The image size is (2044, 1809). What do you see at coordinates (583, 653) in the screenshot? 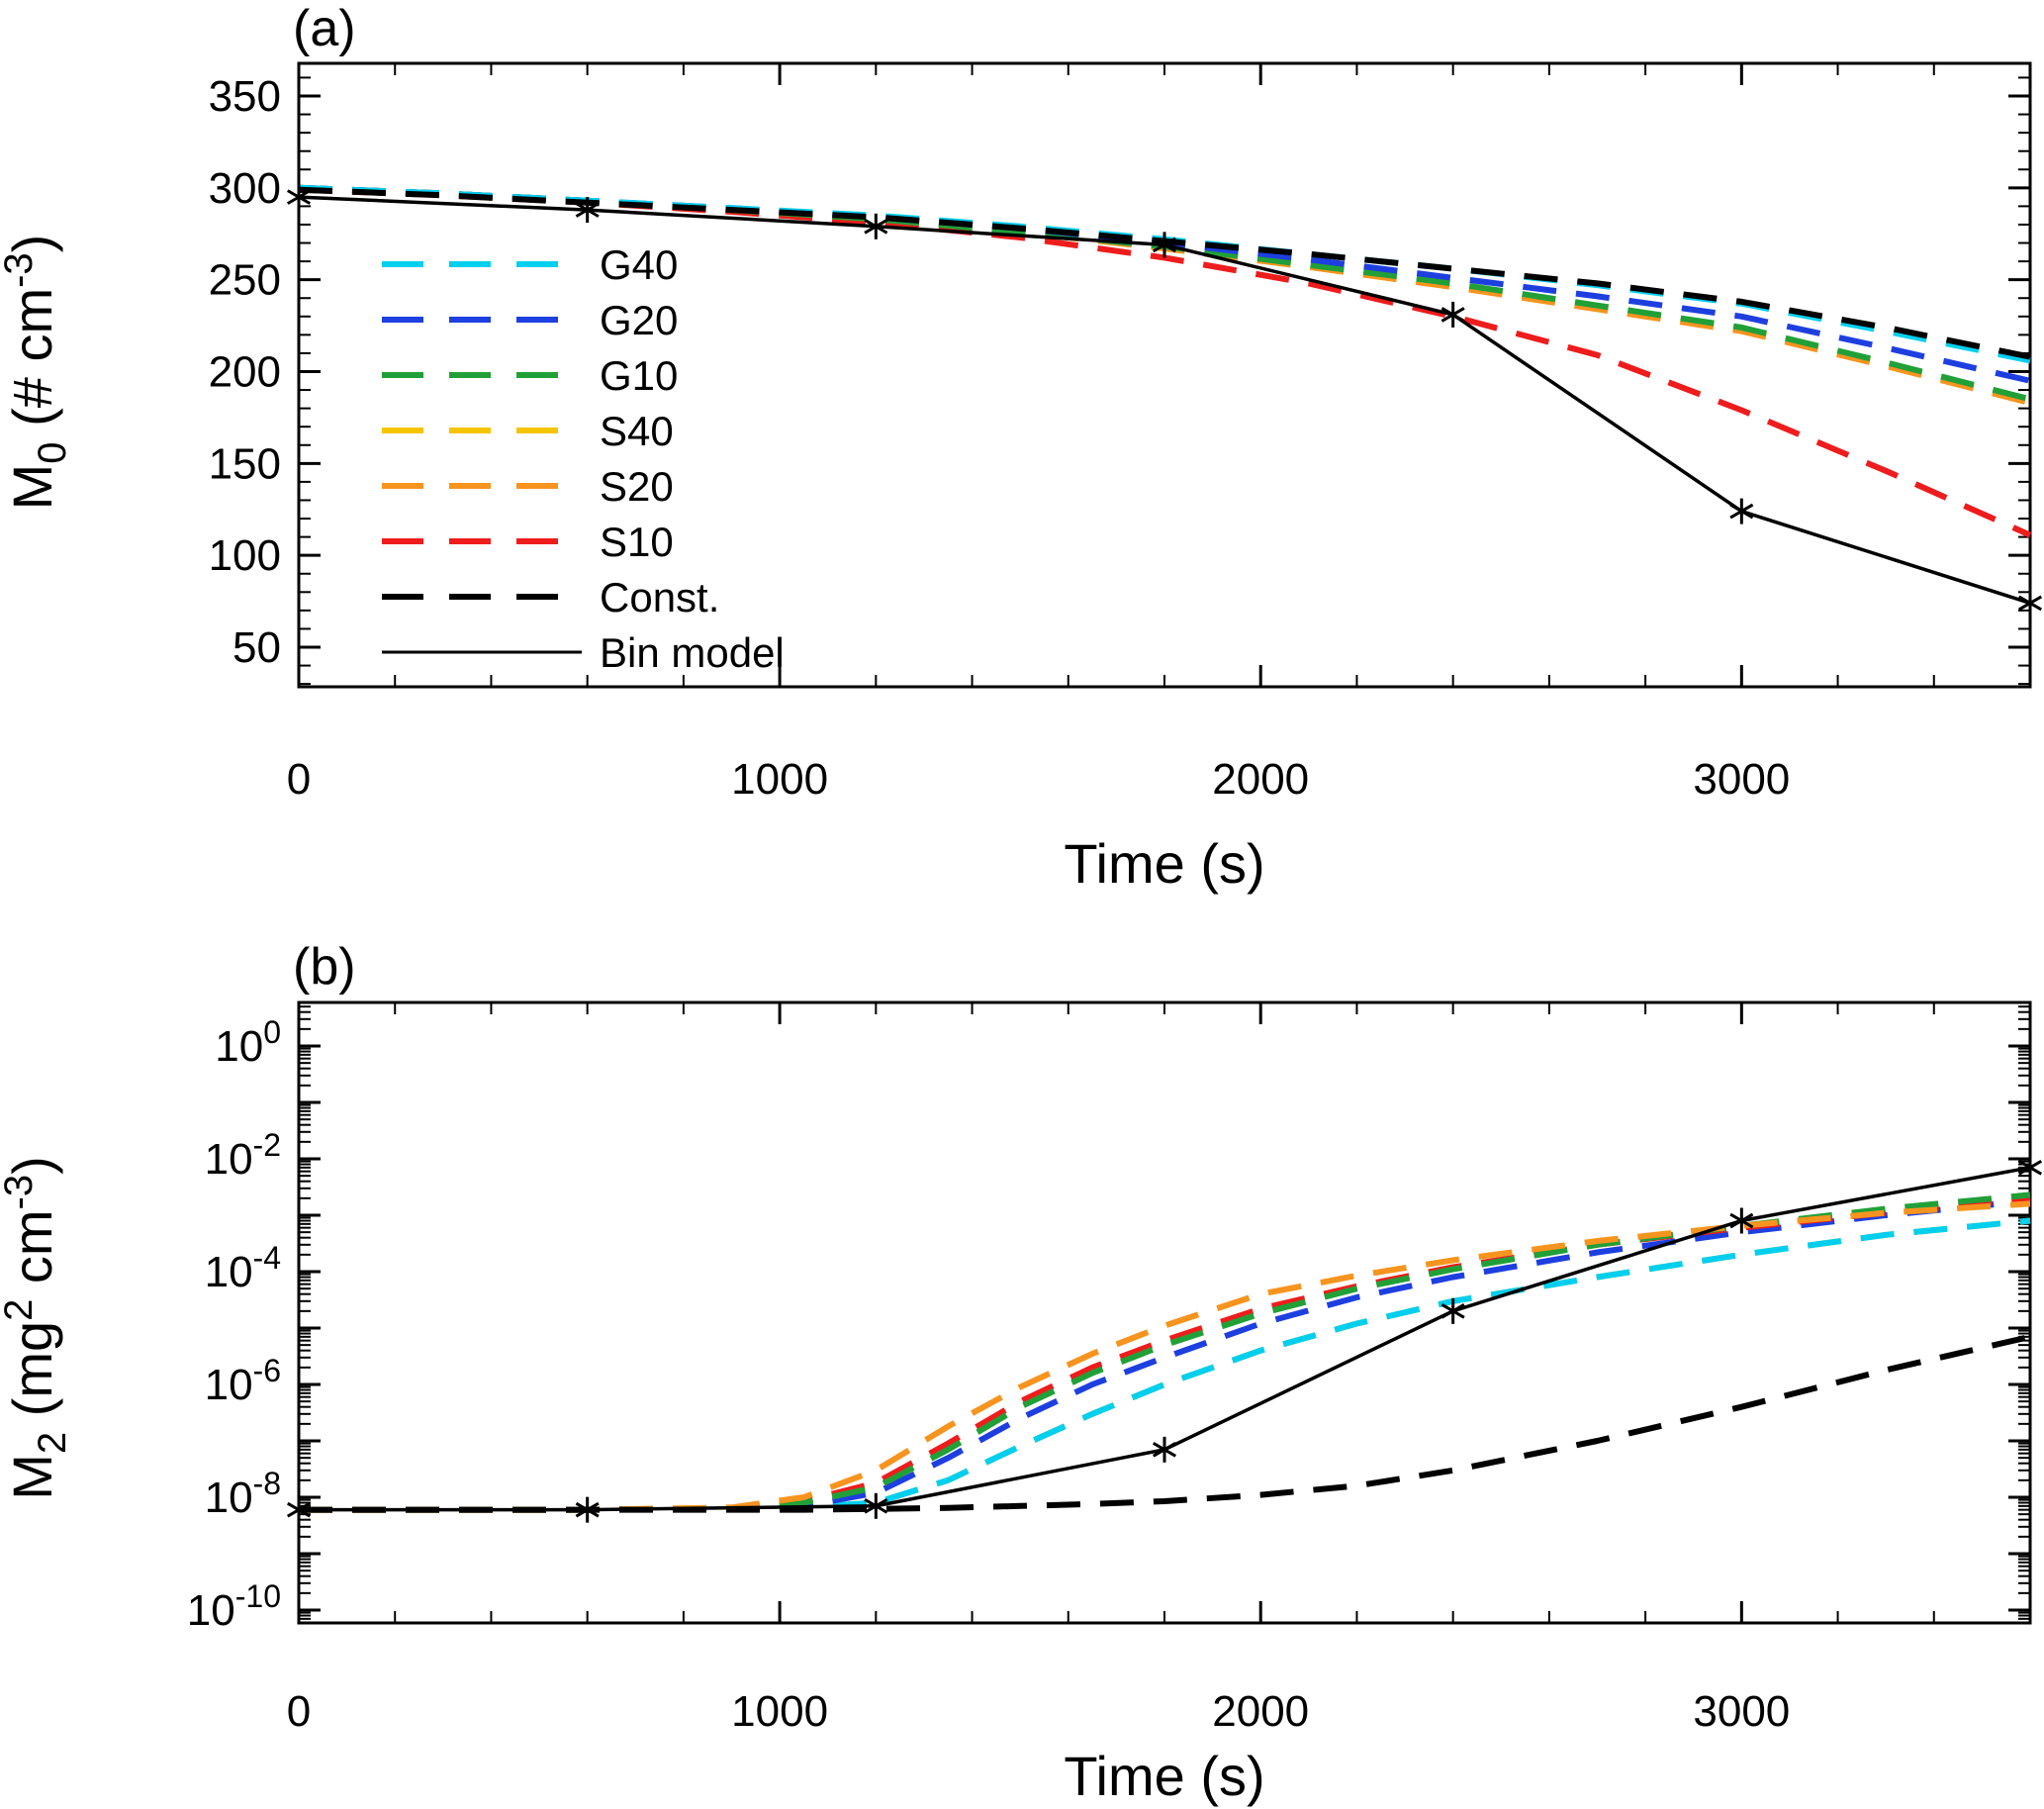
I see `legend-item-bin-model: Bin model` at bounding box center [583, 653].